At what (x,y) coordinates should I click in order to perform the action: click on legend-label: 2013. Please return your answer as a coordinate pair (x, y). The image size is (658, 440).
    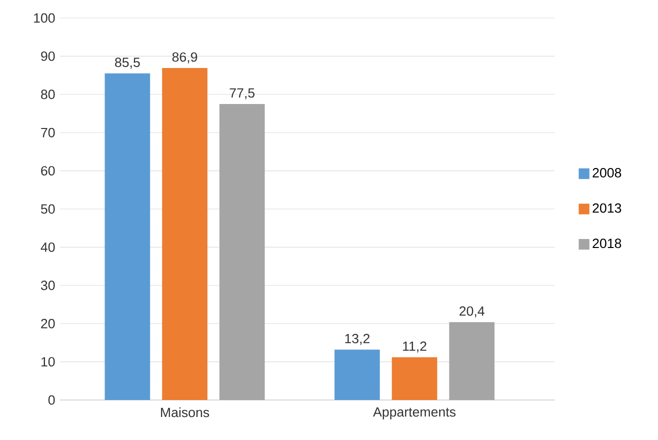
    Looking at the image, I should click on (607, 208).